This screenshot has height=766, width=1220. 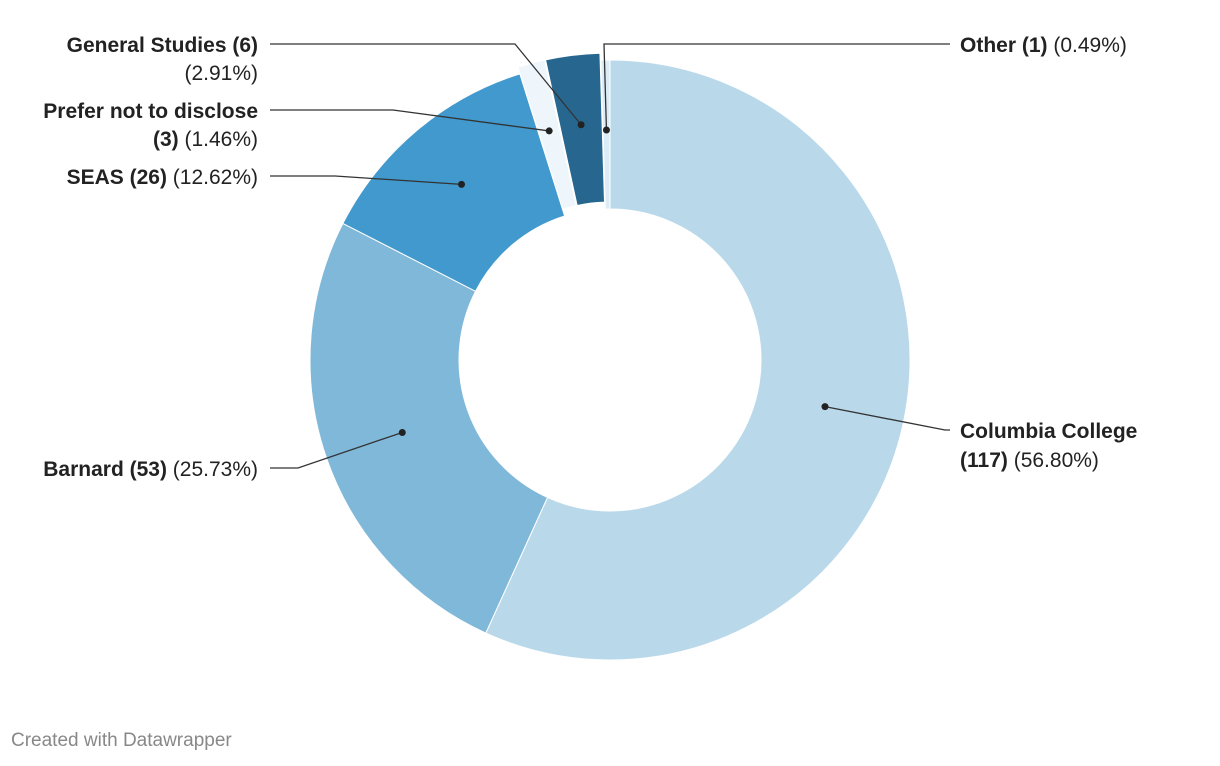 What do you see at coordinates (429, 428) in the screenshot?
I see `slice-barnard` at bounding box center [429, 428].